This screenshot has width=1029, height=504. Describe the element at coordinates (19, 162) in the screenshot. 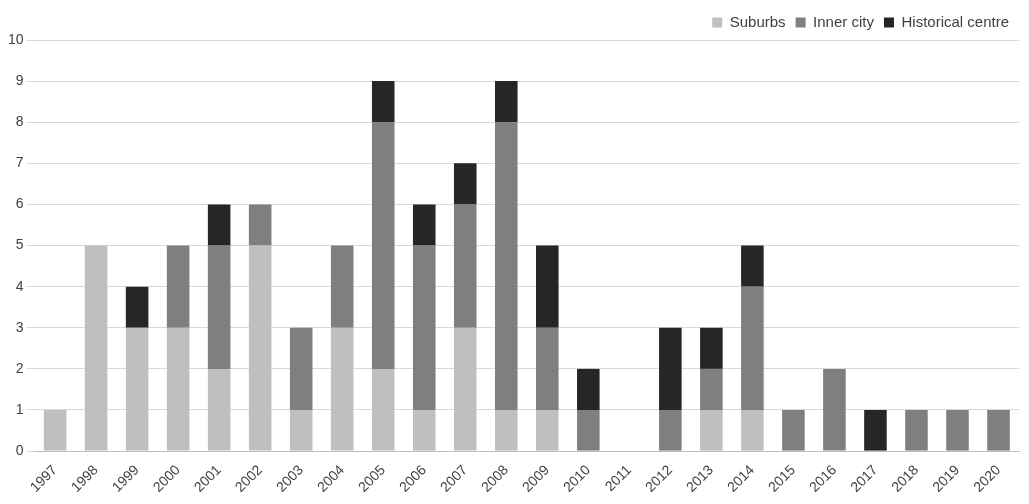

I see `y-tick-label: 7` at that location.